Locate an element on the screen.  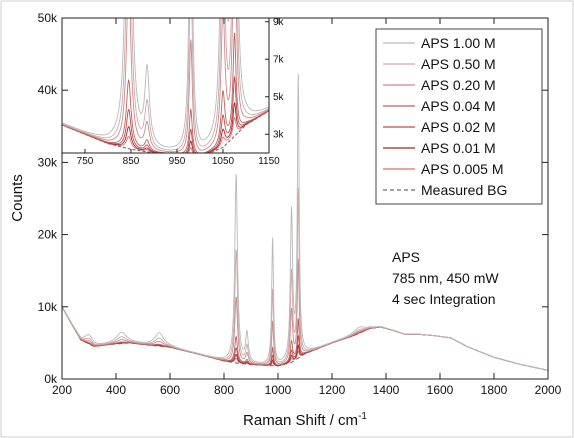
inset-y-tick-label-3: 9k is located at coordinates (279, 22).